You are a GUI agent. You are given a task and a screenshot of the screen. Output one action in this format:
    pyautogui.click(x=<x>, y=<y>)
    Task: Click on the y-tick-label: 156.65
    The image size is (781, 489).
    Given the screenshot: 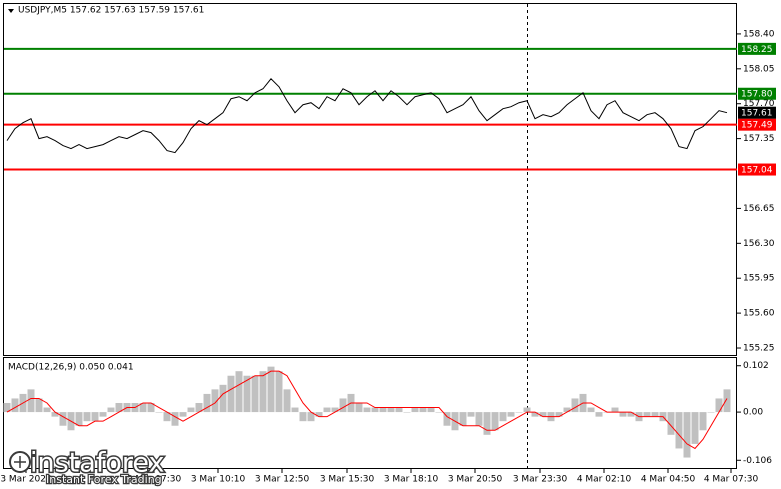 What is the action you would take?
    pyautogui.click(x=759, y=209)
    